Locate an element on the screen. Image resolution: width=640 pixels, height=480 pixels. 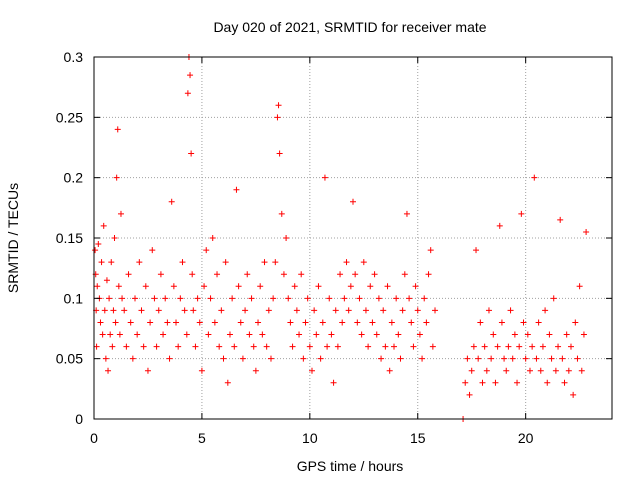
x-axis-label: GPS time / hours is located at coordinates (350, 466).